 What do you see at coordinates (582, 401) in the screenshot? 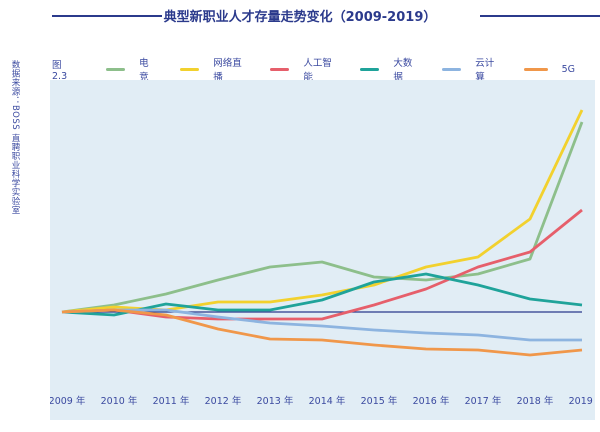
I see `x-tick-label: 2019 年` at bounding box center [582, 401].